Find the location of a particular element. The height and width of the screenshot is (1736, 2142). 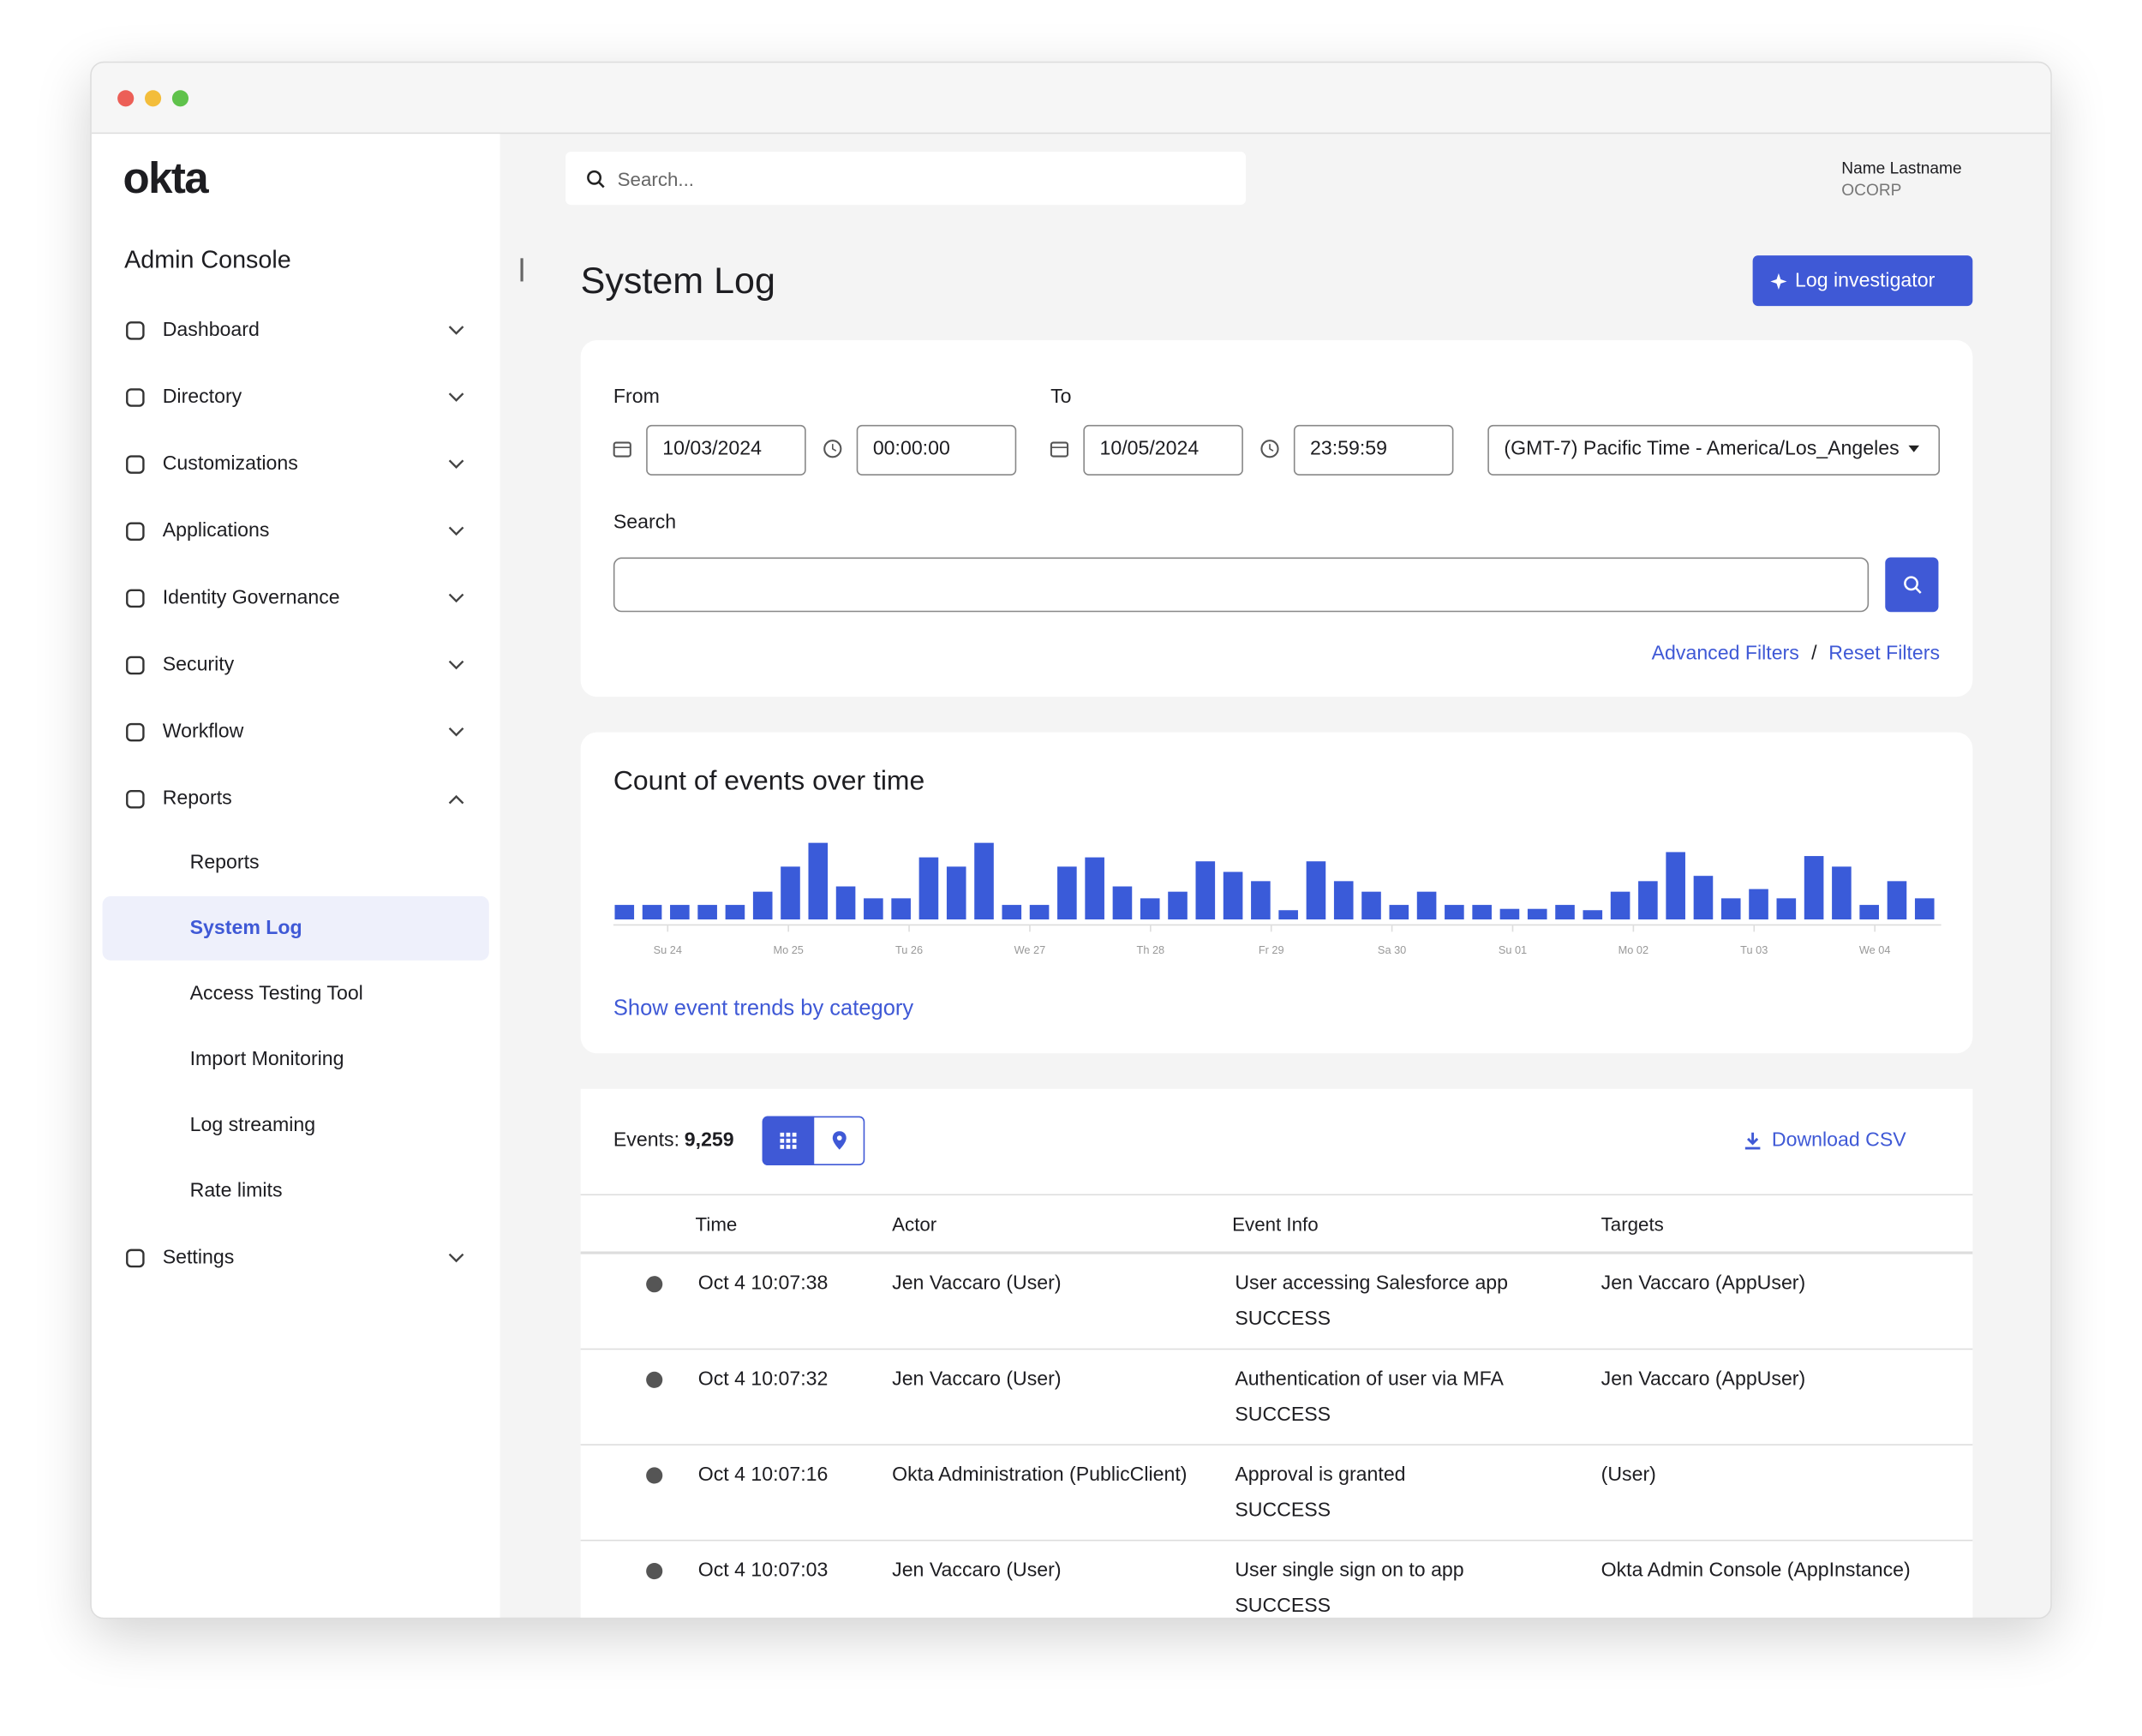

x-tick-label: Fr 29 is located at coordinates (1272, 949).